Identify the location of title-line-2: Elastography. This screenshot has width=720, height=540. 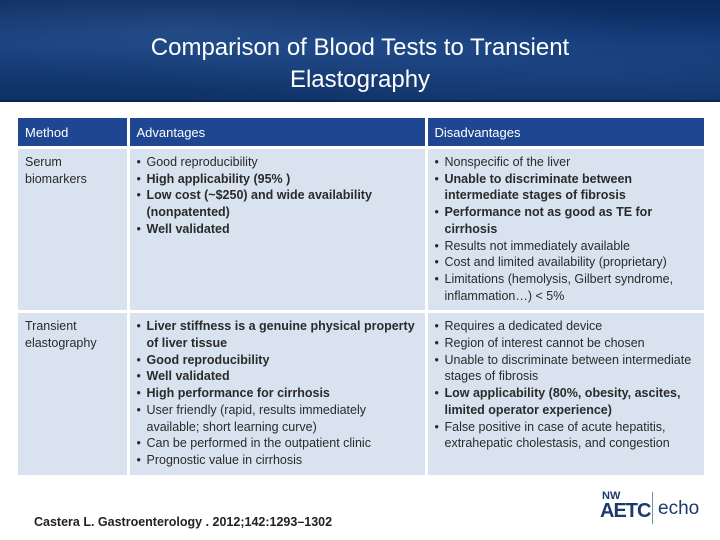
(360, 79).